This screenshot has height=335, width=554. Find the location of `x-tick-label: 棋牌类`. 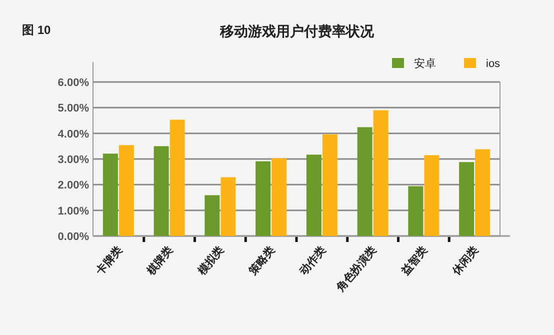

x-tick-label: 棋牌类 is located at coordinates (160, 261).